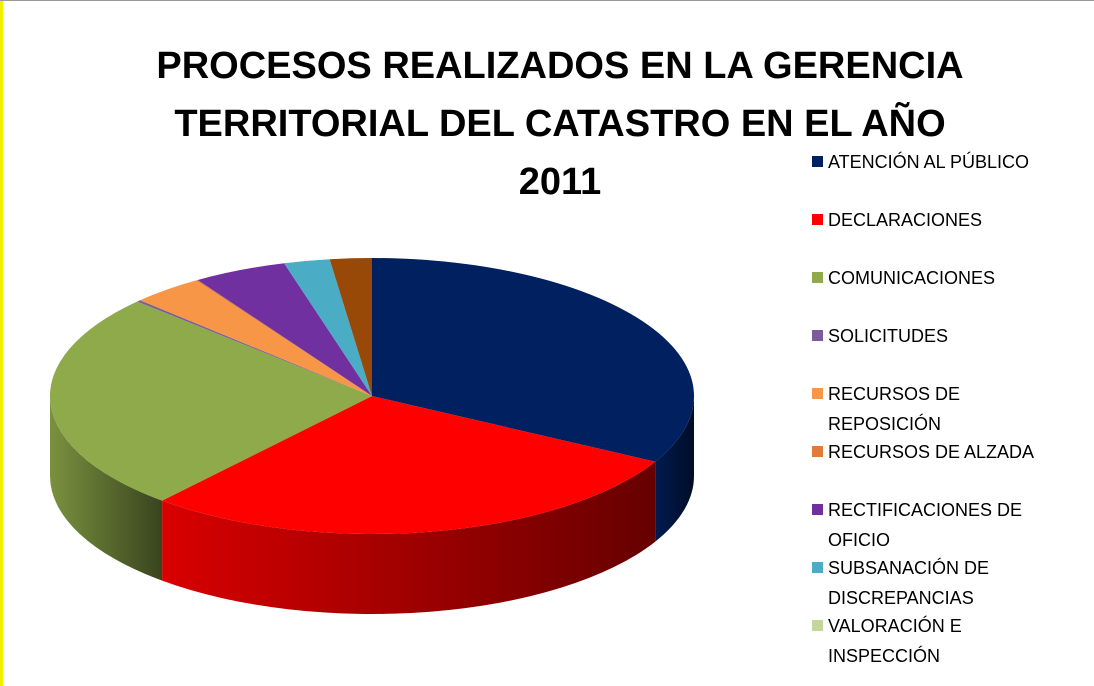 This screenshot has height=686, width=1094. I want to click on legend-item: VALORACIÓN E INSPECCIÓN, so click(948, 640).